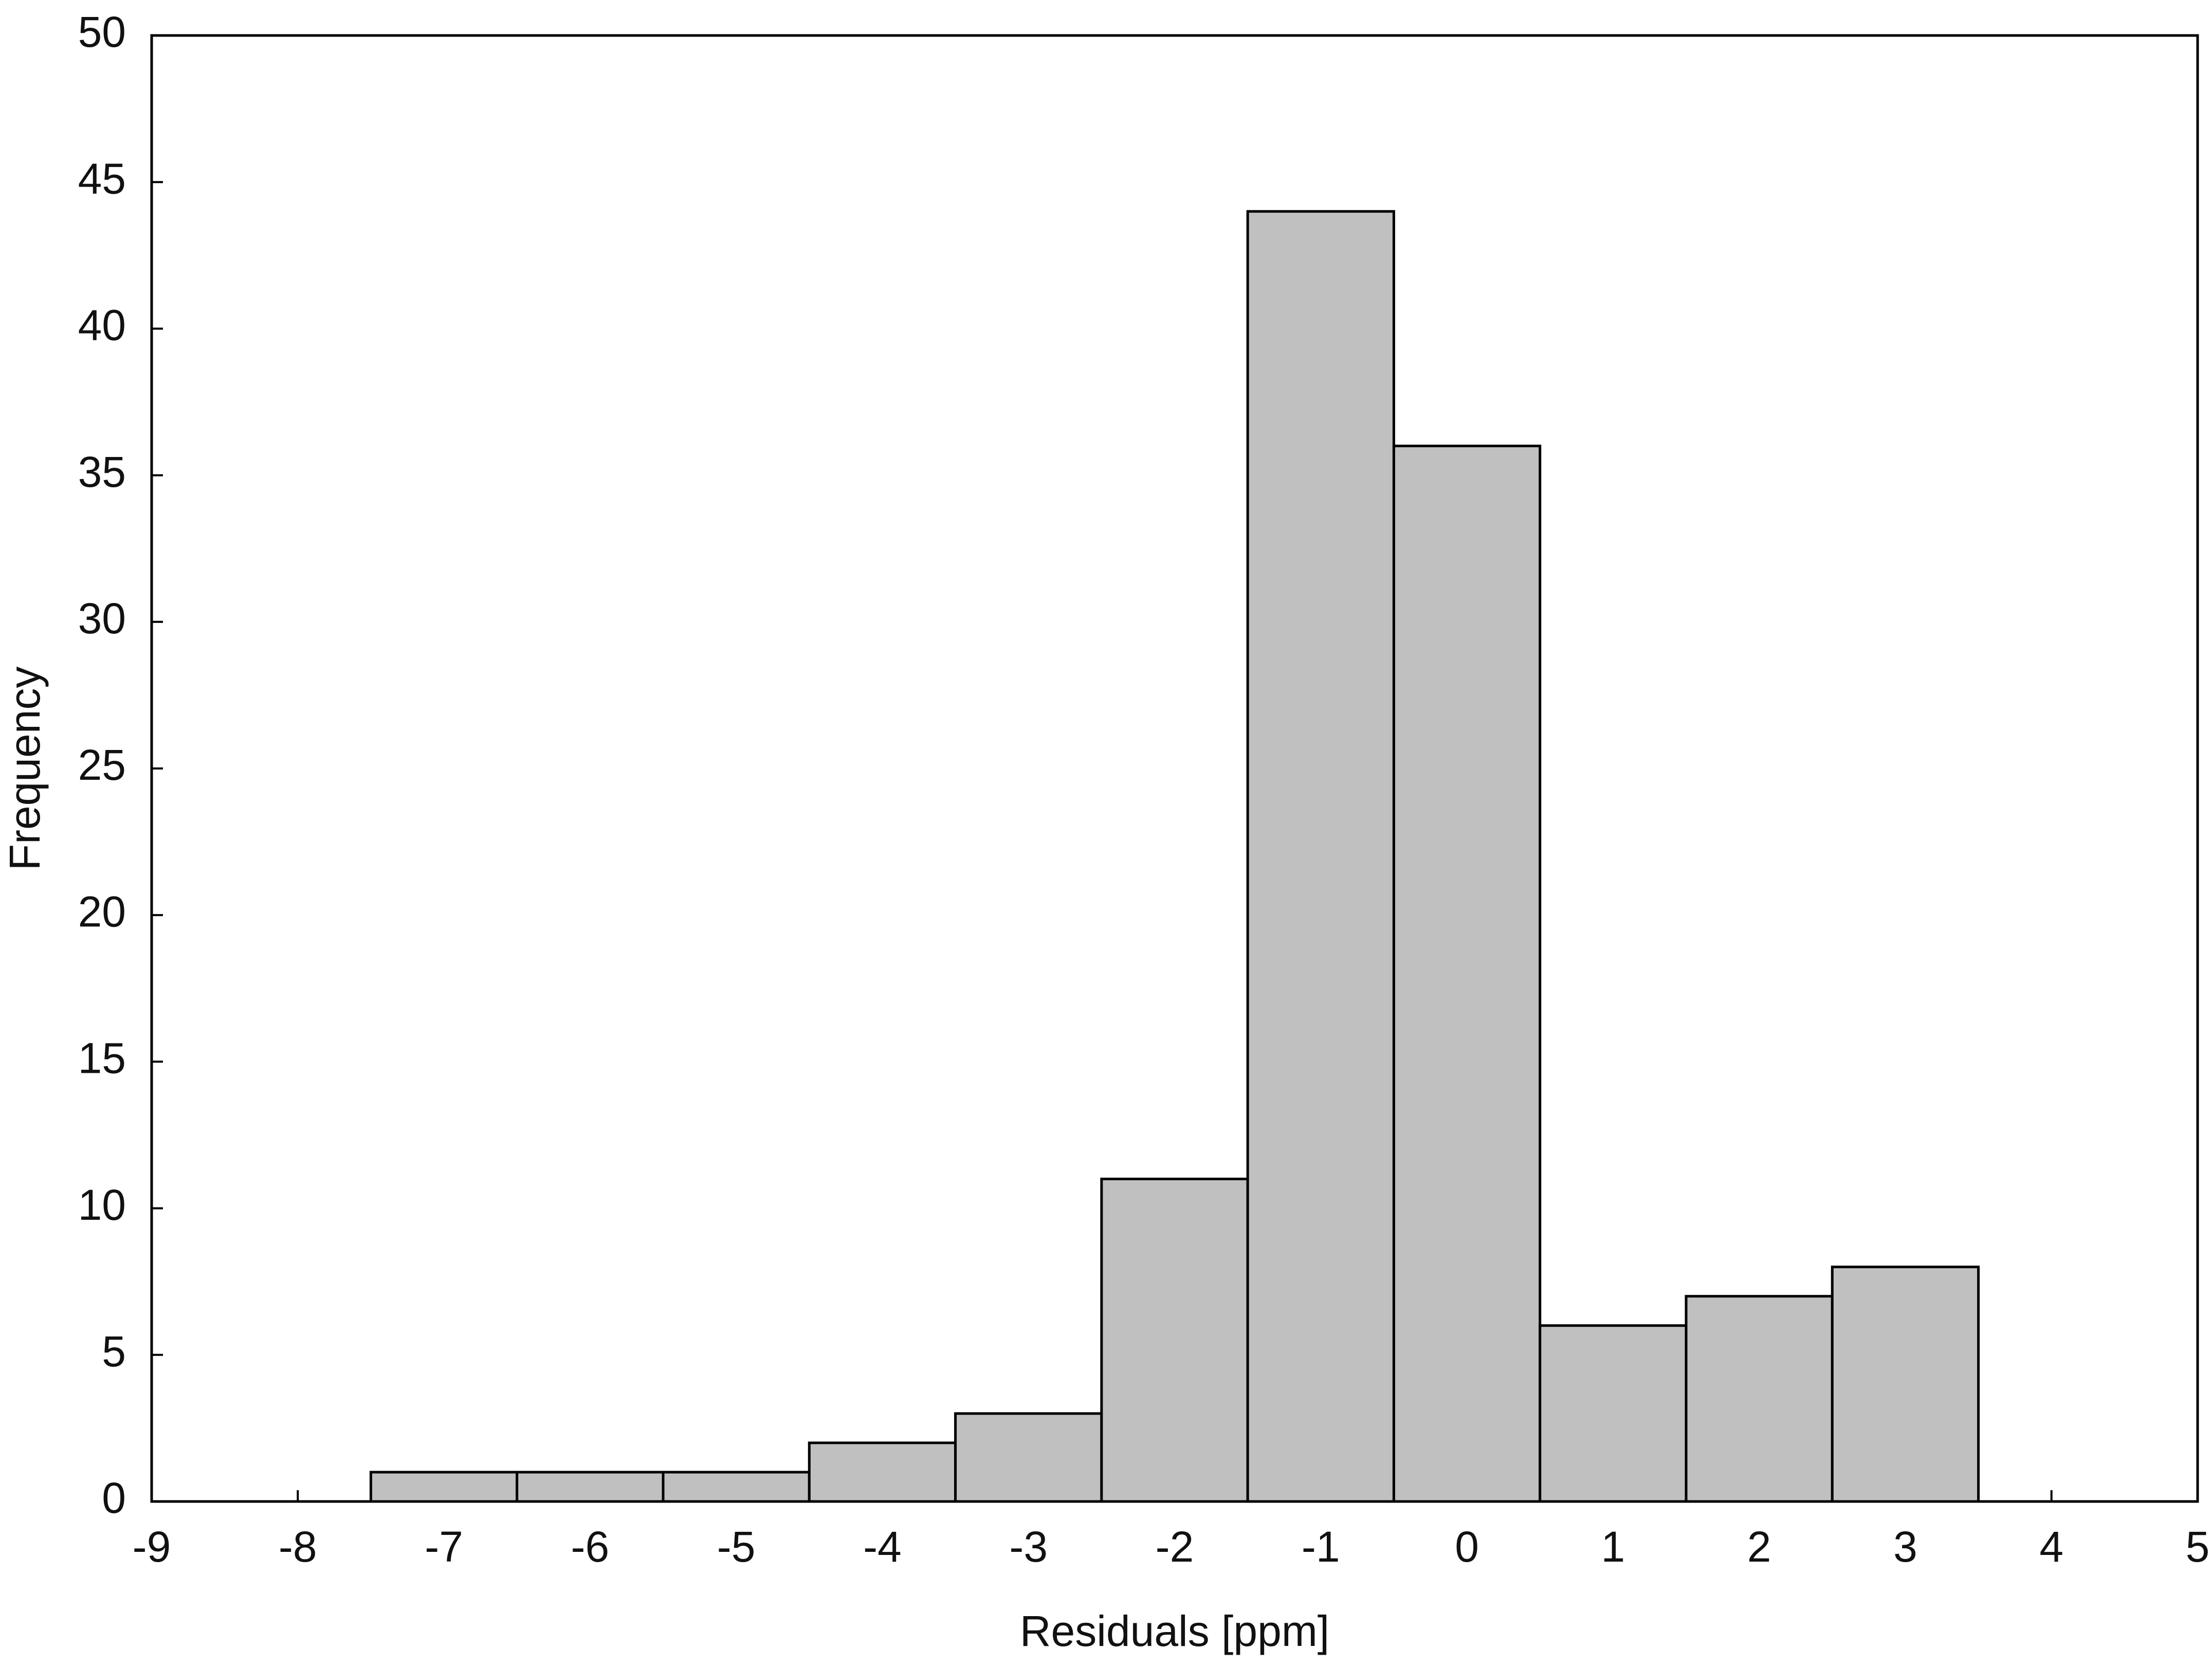 This screenshot has height=1667, width=2212. What do you see at coordinates (102, 472) in the screenshot?
I see `y-tick-label: 35` at bounding box center [102, 472].